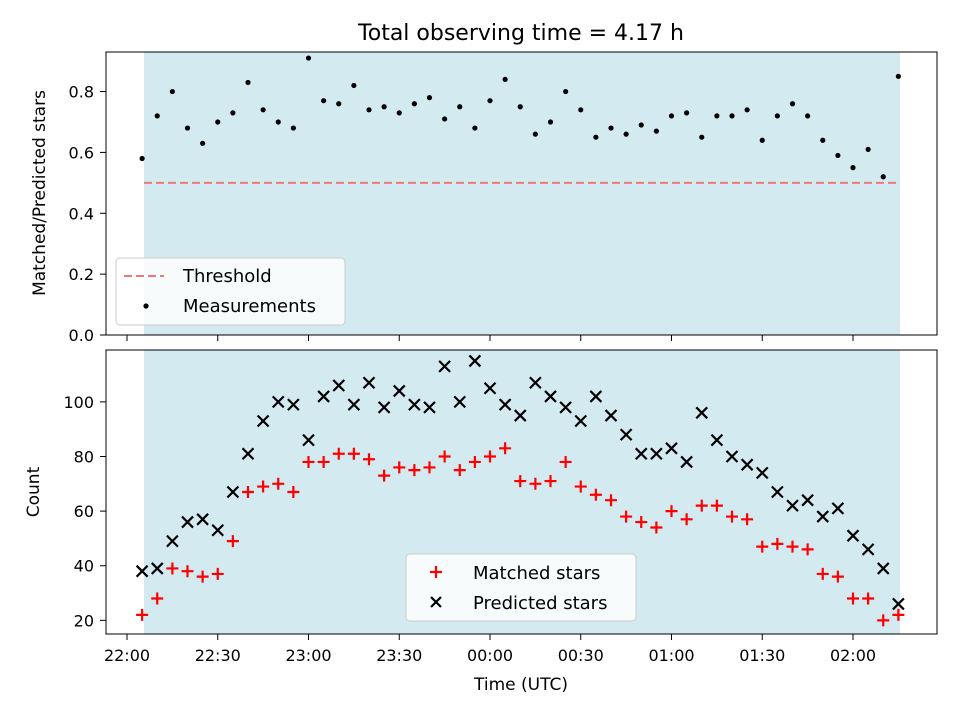 This screenshot has height=720, width=960. What do you see at coordinates (520, 117) in the screenshot?
I see `measurement-points` at bounding box center [520, 117].